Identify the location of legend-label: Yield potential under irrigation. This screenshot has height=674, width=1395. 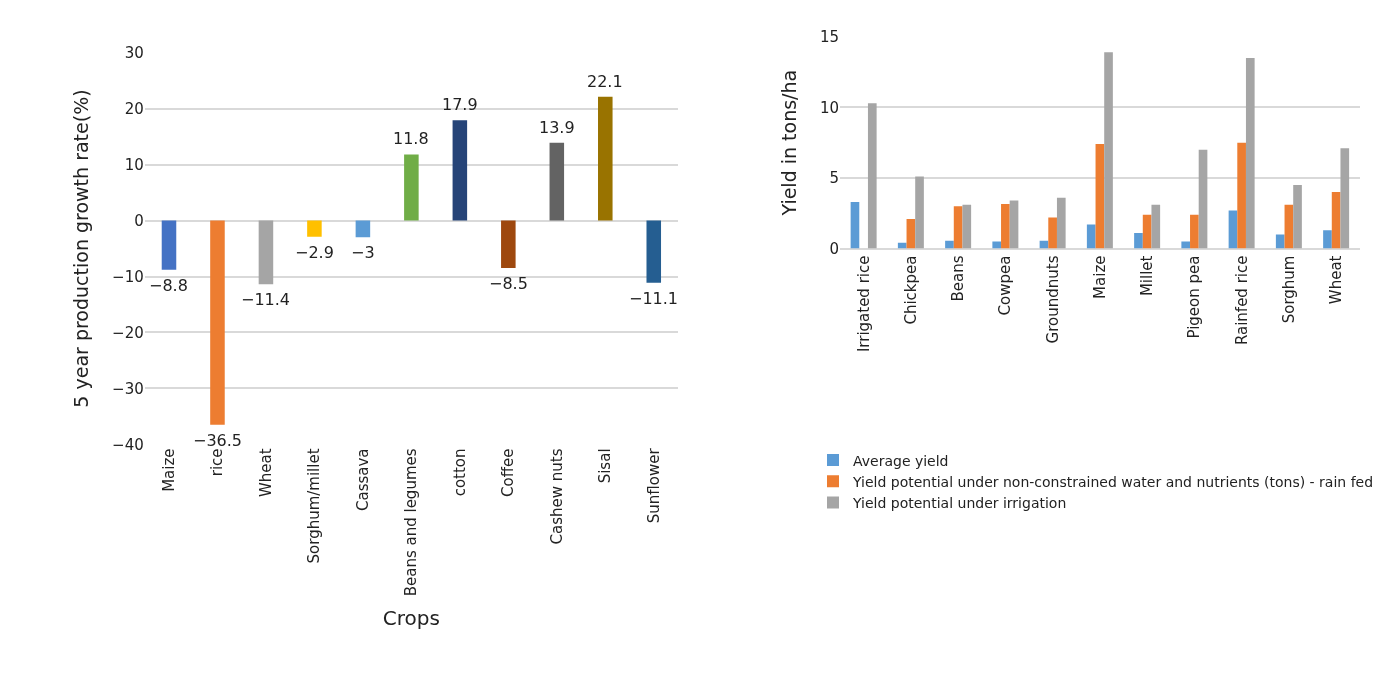
(959, 502).